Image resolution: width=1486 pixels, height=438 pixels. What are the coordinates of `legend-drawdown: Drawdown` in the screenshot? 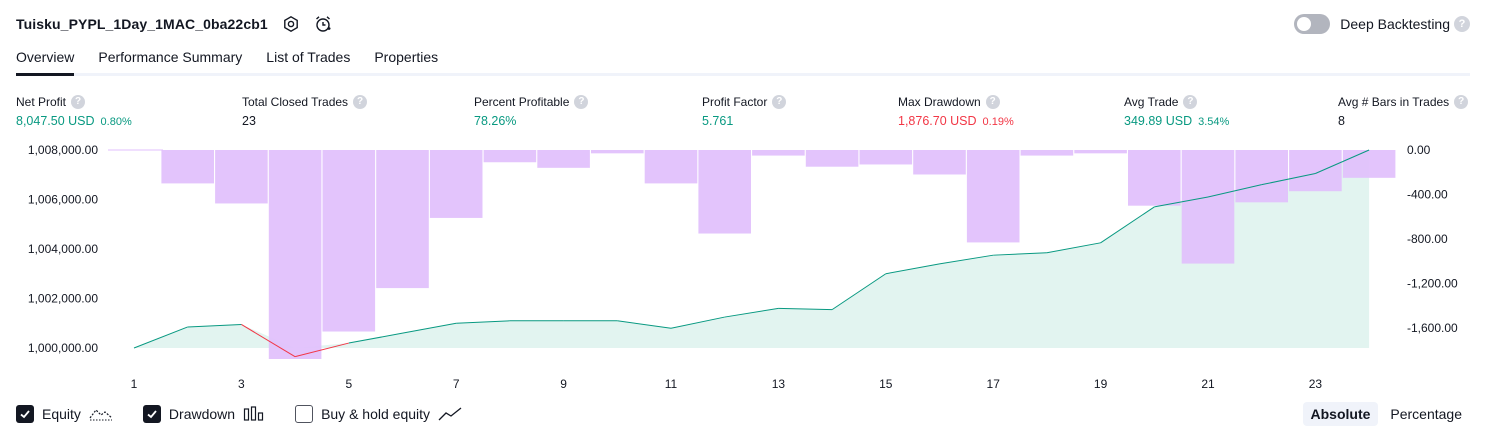 It's located at (203, 414).